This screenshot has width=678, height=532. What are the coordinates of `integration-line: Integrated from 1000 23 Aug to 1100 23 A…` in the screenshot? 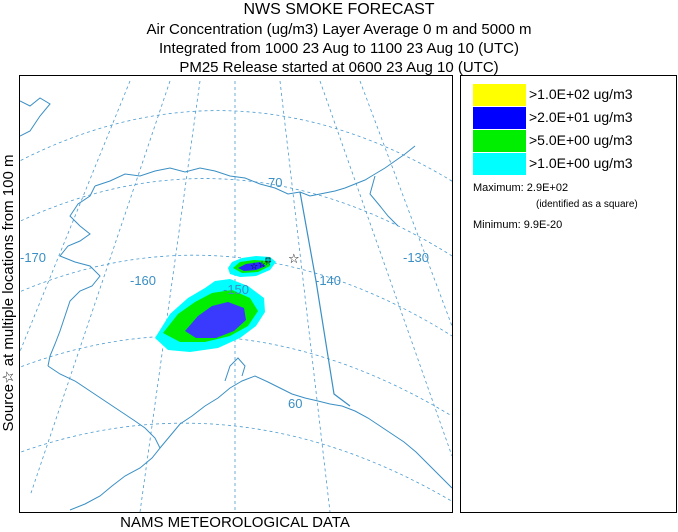 It's located at (339, 48).